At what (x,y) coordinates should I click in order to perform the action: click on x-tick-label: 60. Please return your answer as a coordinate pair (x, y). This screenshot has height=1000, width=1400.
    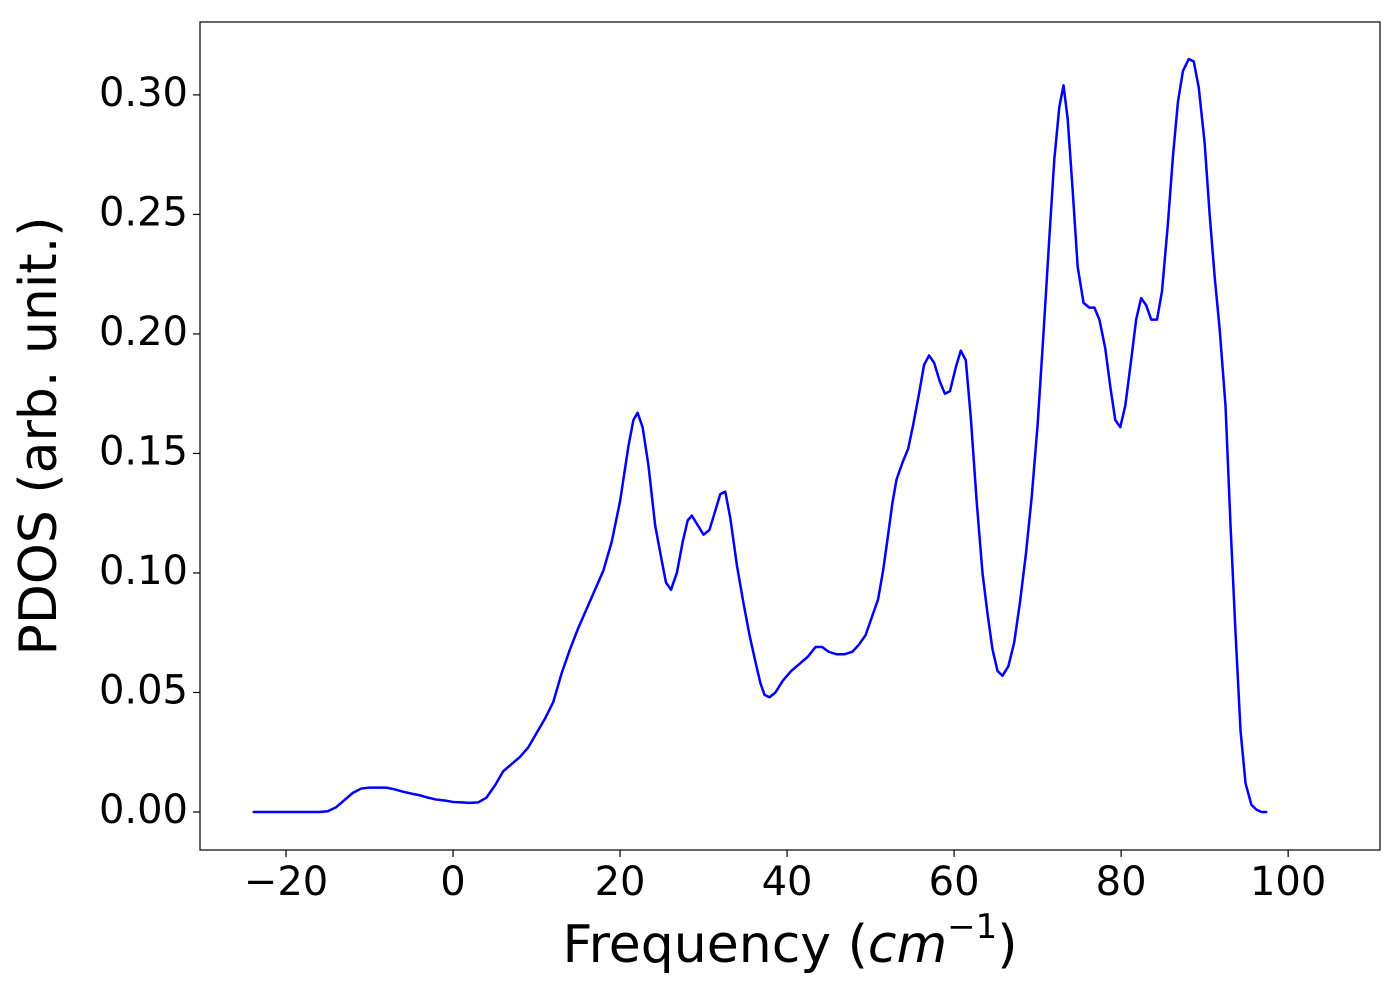
    Looking at the image, I should click on (954, 882).